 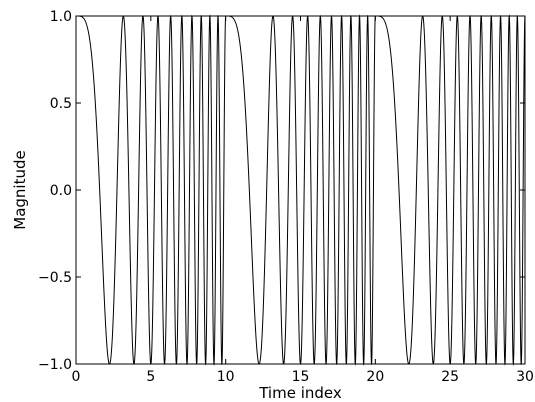 I want to click on x-tick-label: 5, so click(x=150, y=377).